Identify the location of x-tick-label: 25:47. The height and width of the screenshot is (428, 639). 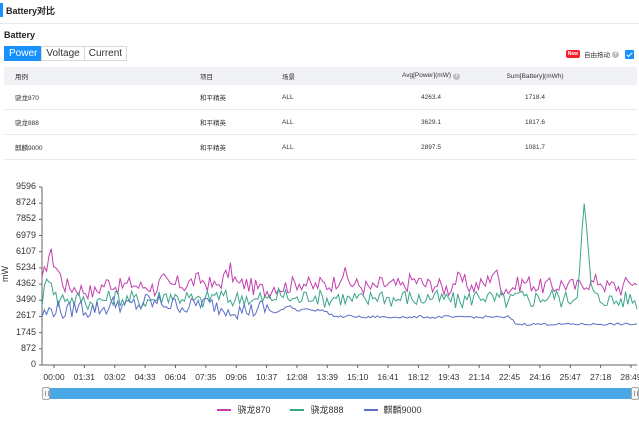
(570, 377).